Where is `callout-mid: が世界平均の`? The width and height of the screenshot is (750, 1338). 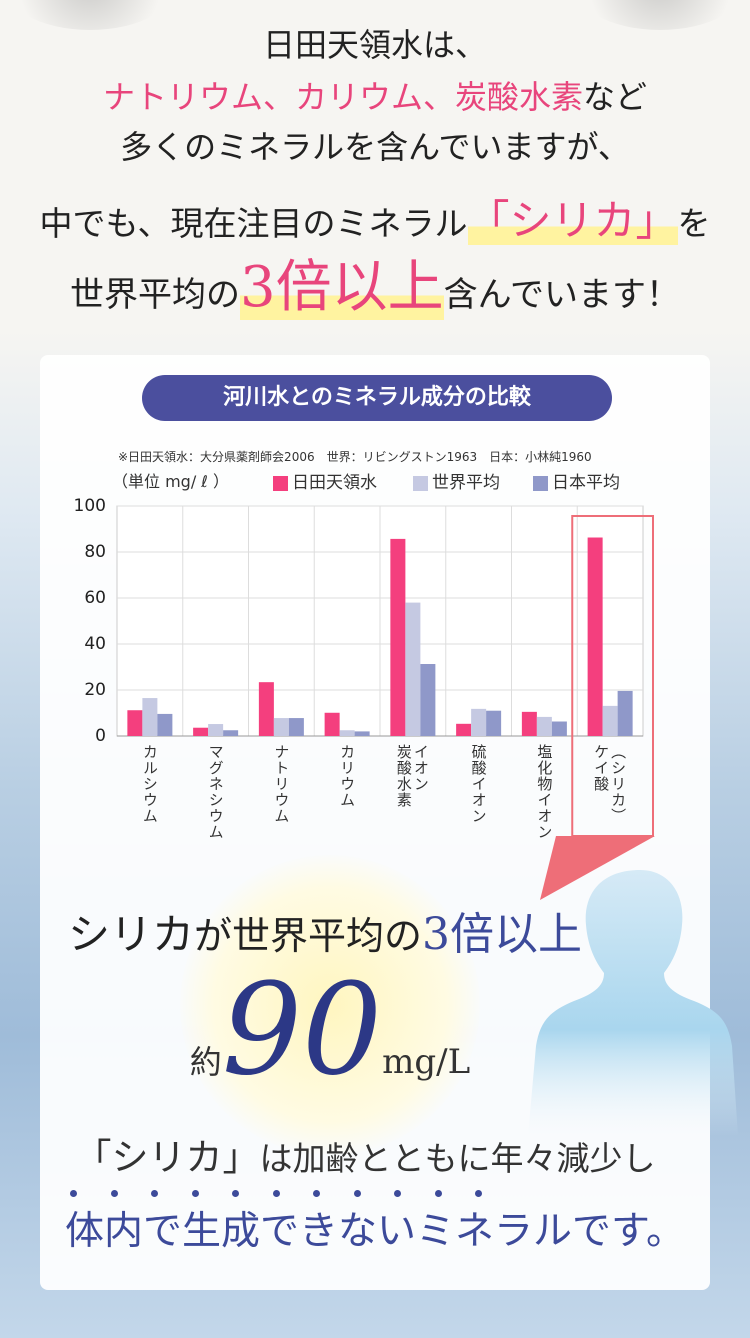
callout-mid: が世界平均の is located at coordinates (308, 936).